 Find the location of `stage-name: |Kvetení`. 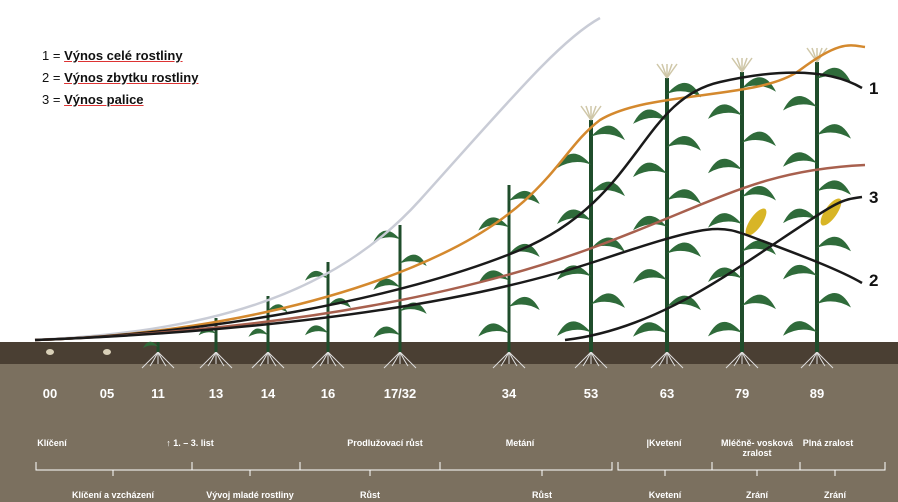

stage-name: |Kvetení is located at coordinates (664, 443).